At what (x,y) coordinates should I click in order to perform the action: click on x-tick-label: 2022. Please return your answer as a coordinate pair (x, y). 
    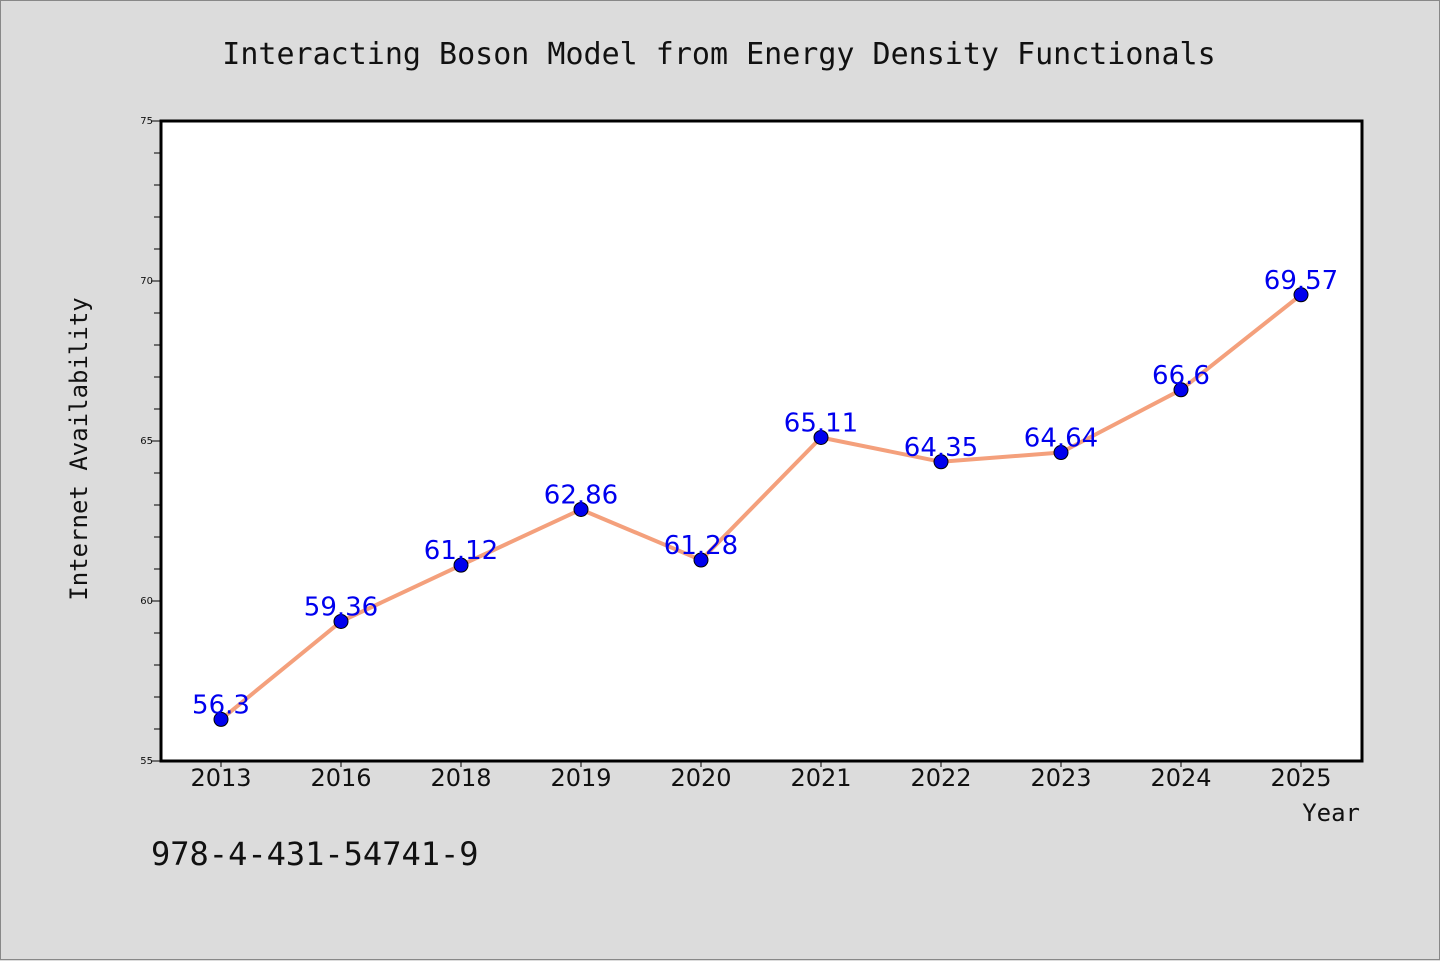
    Looking at the image, I should click on (940, 778).